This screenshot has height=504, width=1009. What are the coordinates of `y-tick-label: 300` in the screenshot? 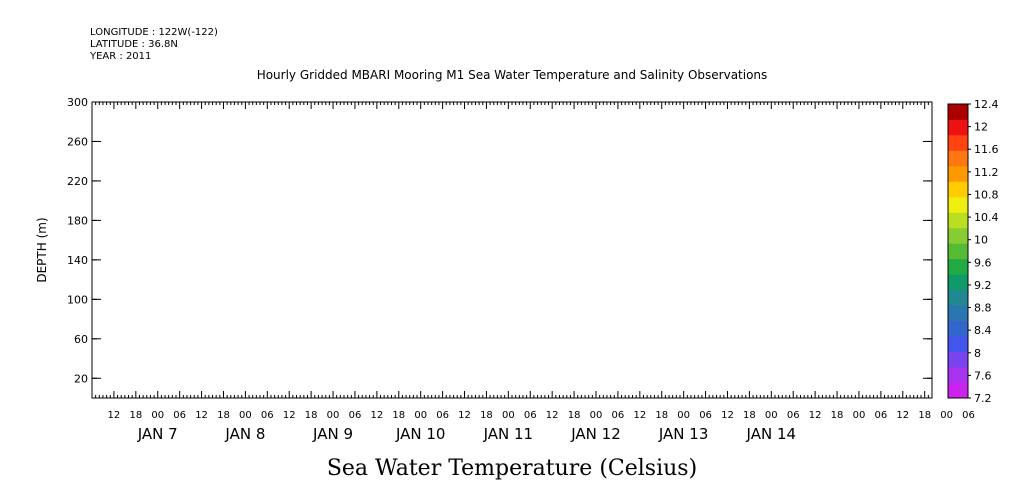 It's located at (77, 102).